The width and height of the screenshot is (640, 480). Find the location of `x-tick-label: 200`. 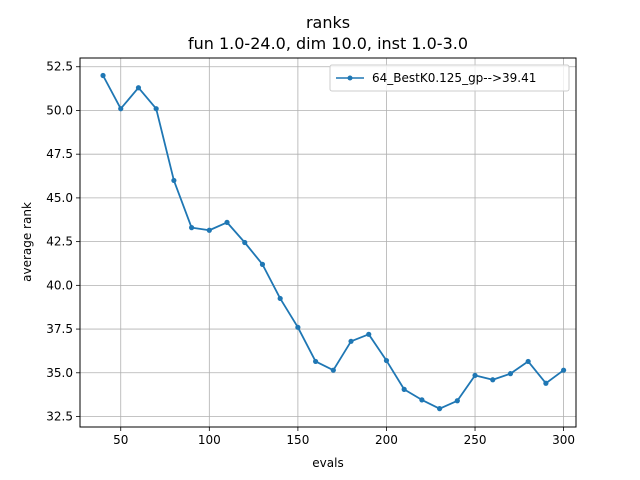

x-tick-label: 200 is located at coordinates (386, 440).